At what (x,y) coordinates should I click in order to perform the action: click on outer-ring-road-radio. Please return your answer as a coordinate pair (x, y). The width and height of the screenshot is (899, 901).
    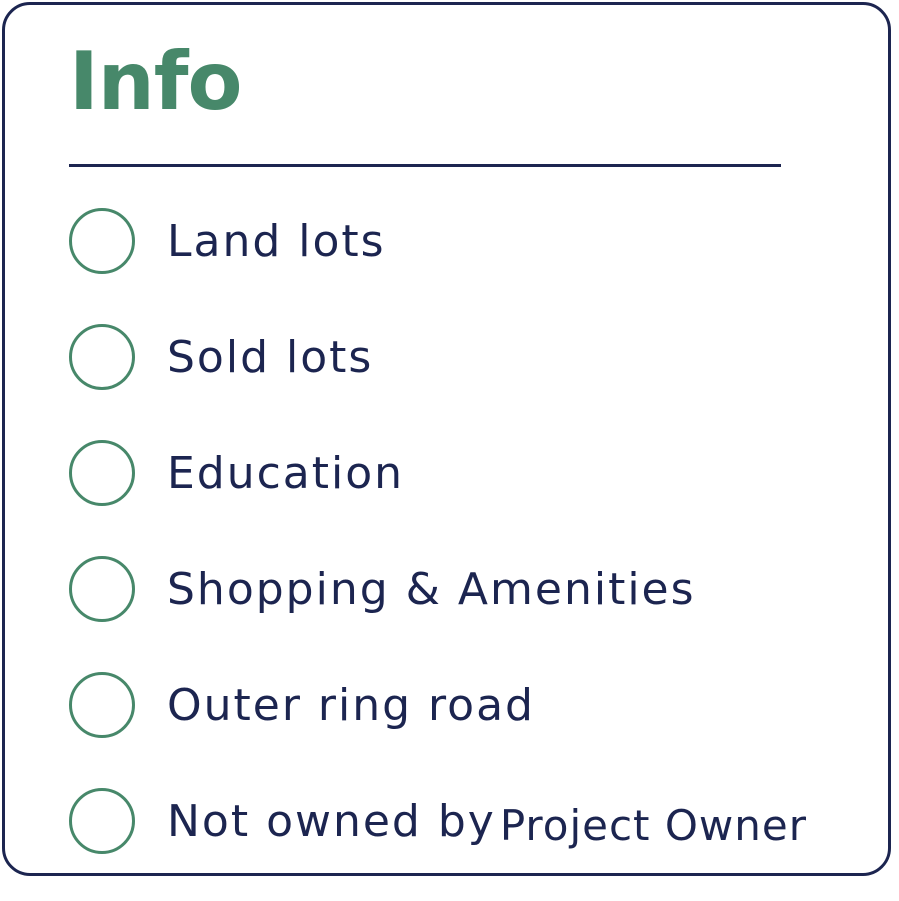
    Looking at the image, I should click on (102, 705).